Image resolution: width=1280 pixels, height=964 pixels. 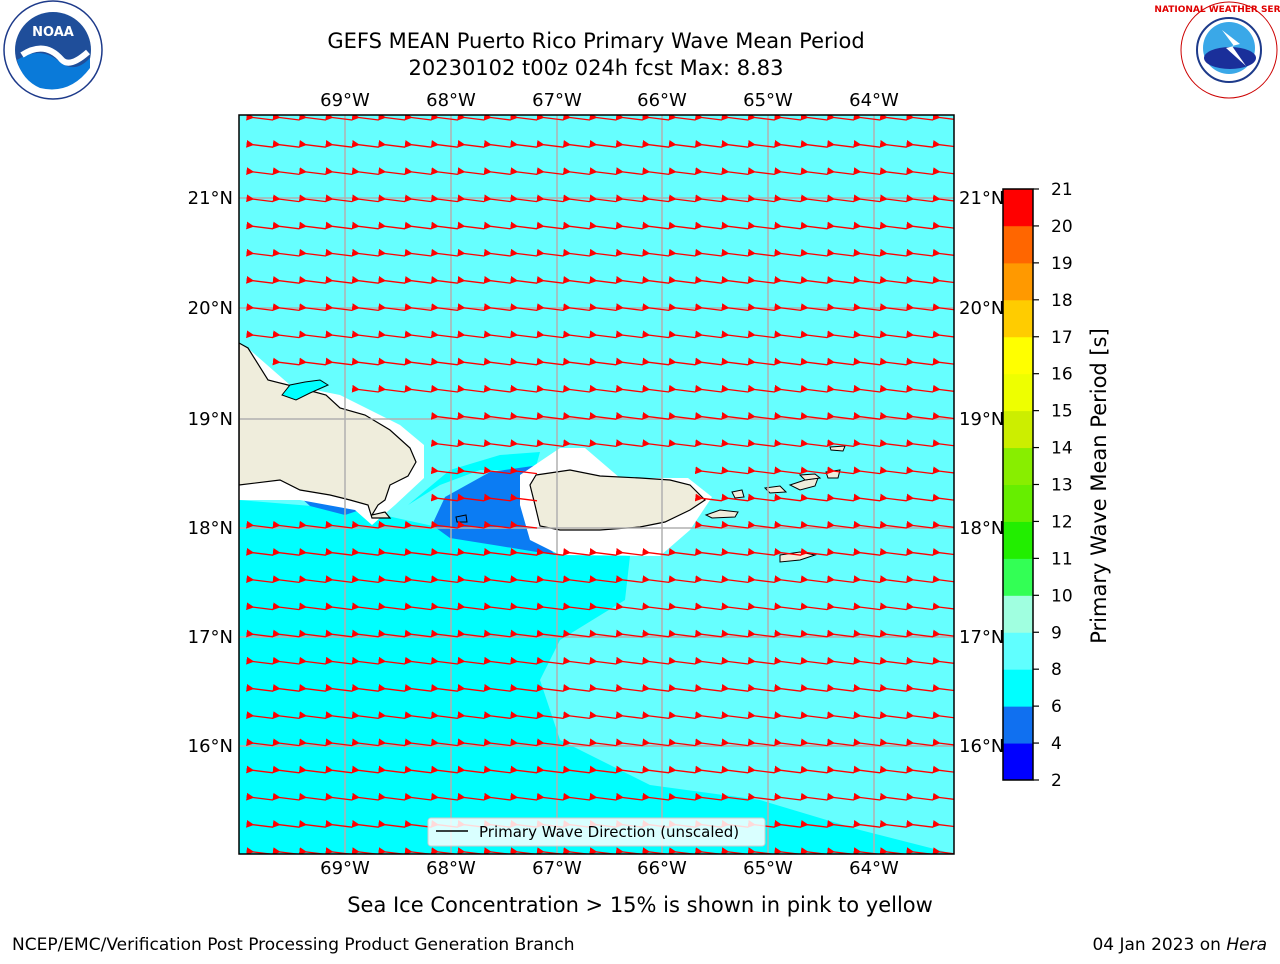 I want to click on lon-label-bottom: 68°W, so click(x=451, y=868).